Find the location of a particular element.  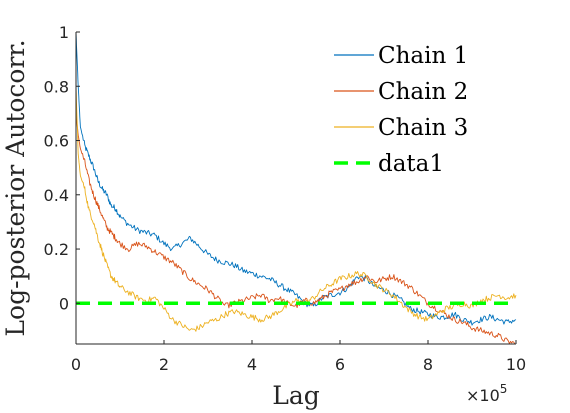

x-multiplier: ×10 is located at coordinates (483, 395).